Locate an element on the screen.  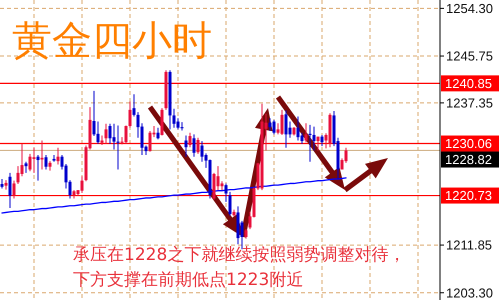
ref-line-label: 1220.73 is located at coordinates (468, 196).